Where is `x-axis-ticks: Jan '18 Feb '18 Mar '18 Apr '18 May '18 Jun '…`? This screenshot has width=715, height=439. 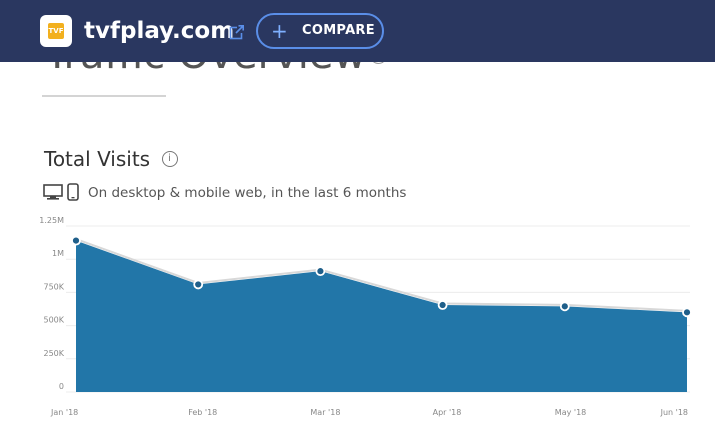 x-axis-ticks: Jan '18 Feb '18 Mar '18 Apr '18 May '18 Jun '… is located at coordinates (369, 412).